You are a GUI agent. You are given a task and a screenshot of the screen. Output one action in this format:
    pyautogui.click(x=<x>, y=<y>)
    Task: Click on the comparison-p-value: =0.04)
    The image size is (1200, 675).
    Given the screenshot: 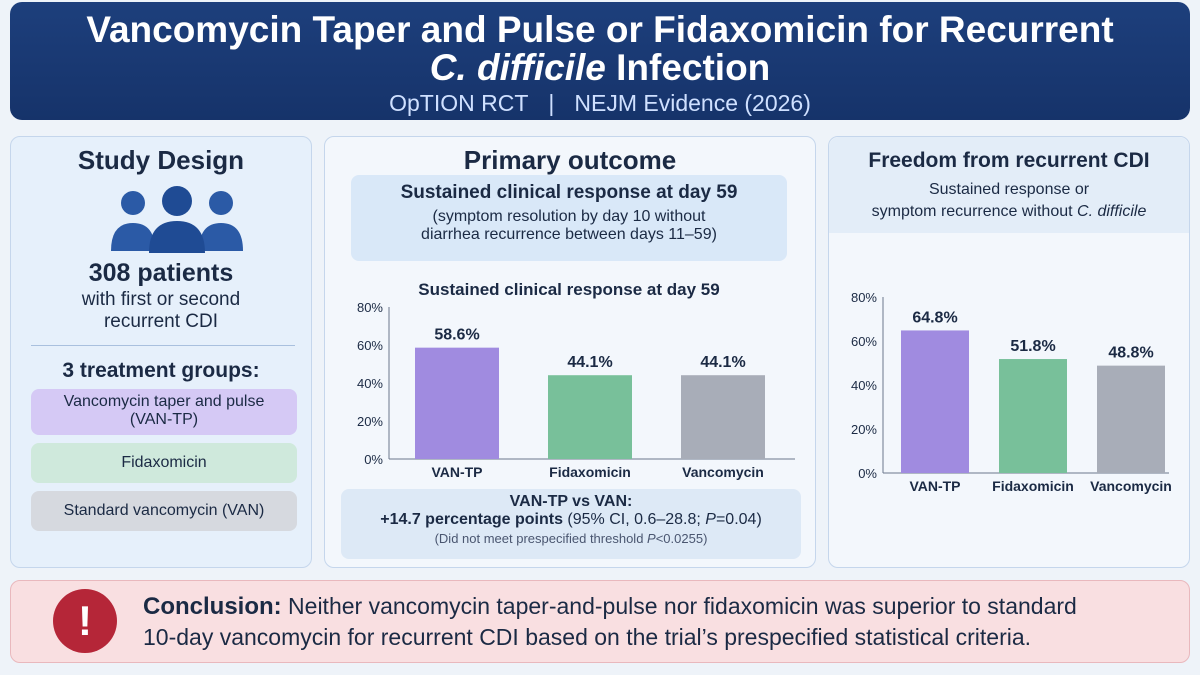 What is the action you would take?
    pyautogui.click(x=738, y=519)
    